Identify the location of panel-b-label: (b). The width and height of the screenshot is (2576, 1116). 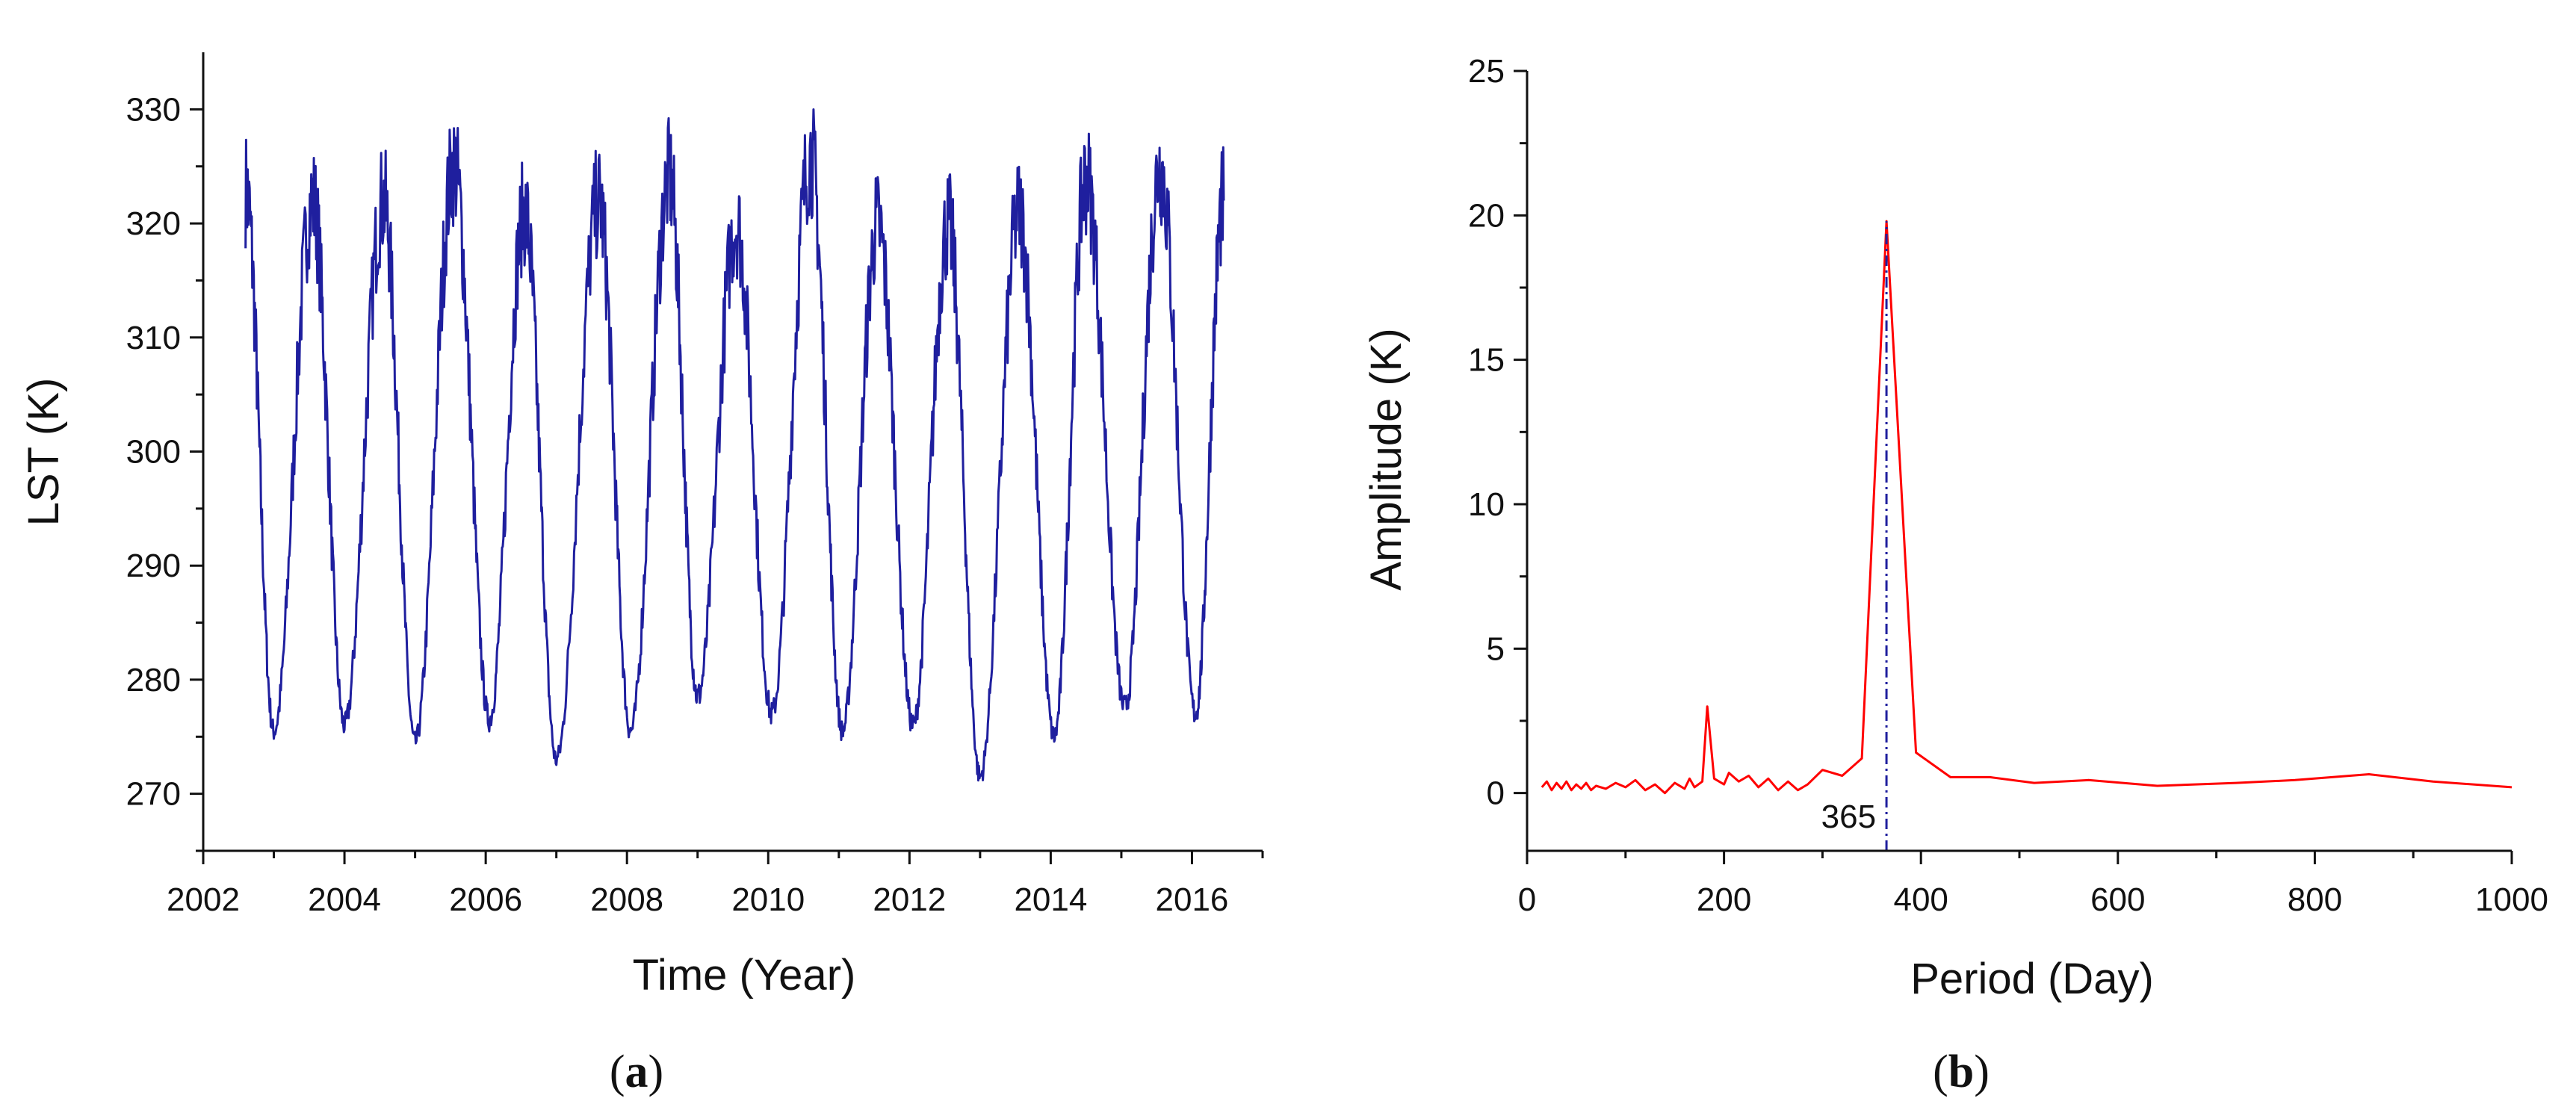
(1961, 1072).